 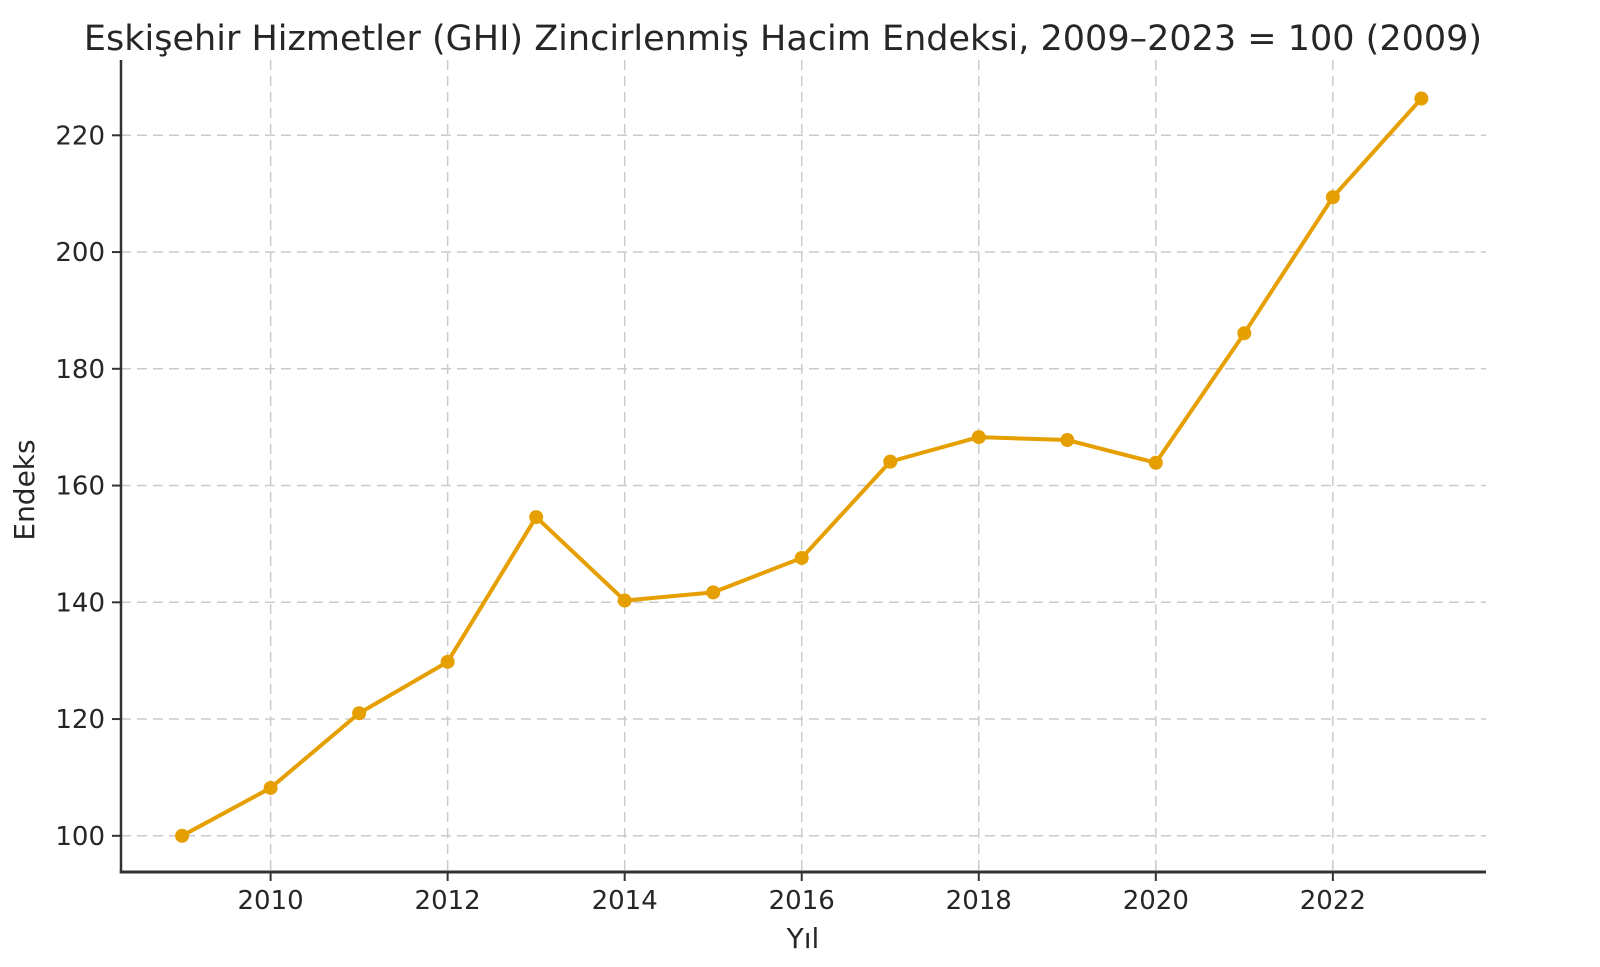 I want to click on y-tick-label: 160, so click(x=80, y=487).